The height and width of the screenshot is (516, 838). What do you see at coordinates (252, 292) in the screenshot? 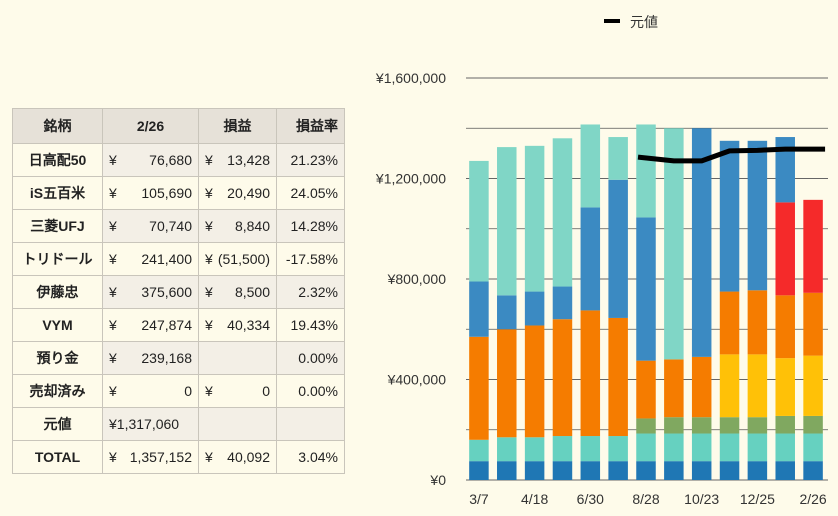
I see `row-pl-amount: 8,500` at bounding box center [252, 292].